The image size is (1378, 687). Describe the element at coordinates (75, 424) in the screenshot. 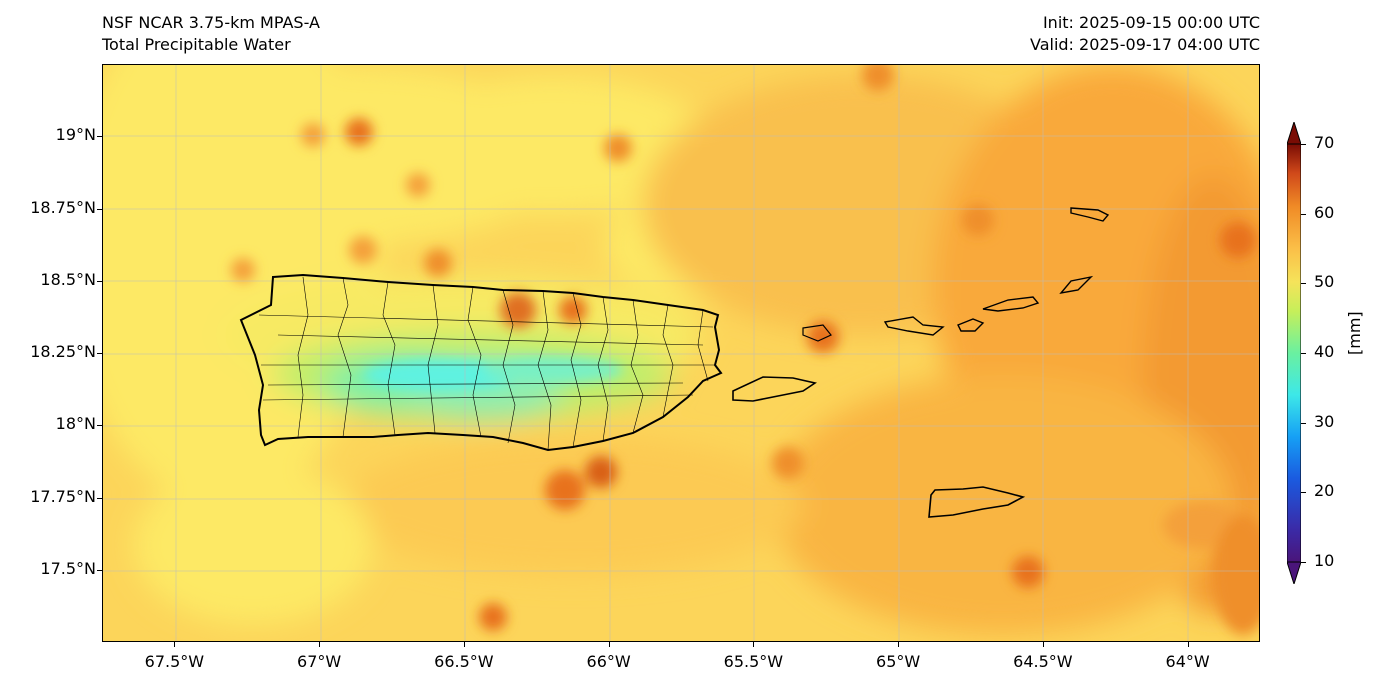

I see `lat-tick-label: 18°N` at that location.